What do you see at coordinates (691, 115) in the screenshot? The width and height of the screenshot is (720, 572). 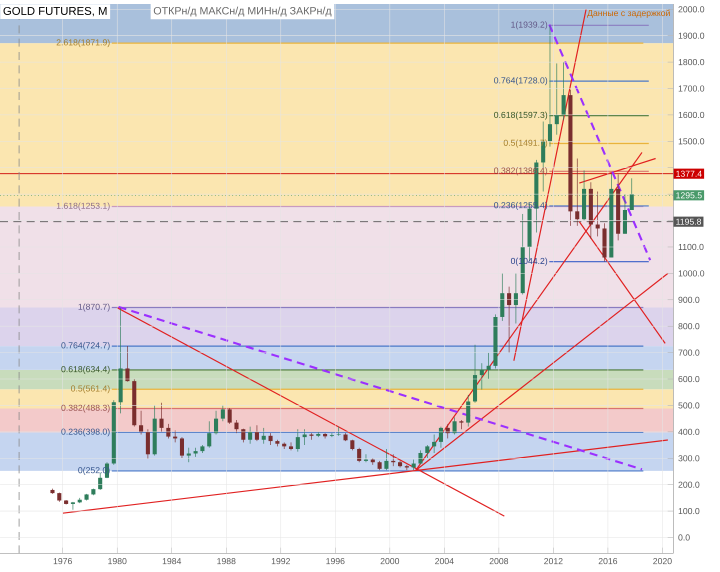 I see `y-tick-label: 1600.0` at bounding box center [691, 115].